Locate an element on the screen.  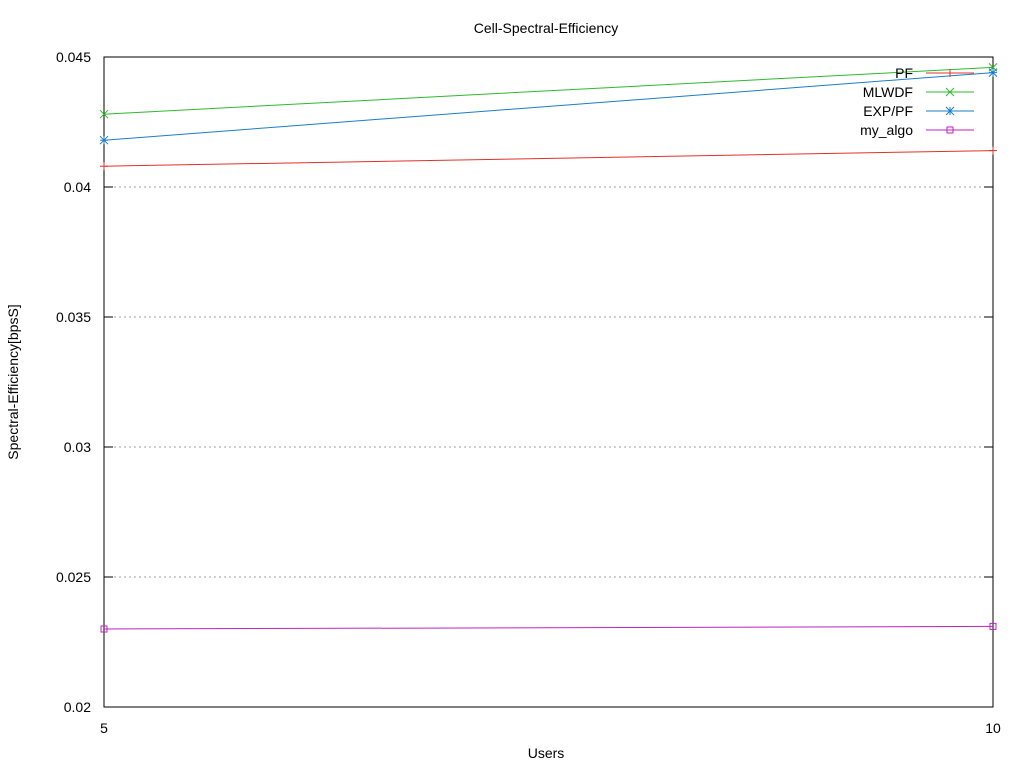
legend-label: MLWDF is located at coordinates (888, 92).